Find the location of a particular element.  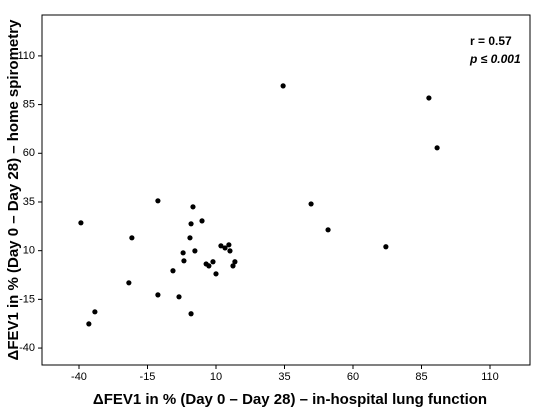

y-tick-label: 35 is located at coordinates (29, 202).